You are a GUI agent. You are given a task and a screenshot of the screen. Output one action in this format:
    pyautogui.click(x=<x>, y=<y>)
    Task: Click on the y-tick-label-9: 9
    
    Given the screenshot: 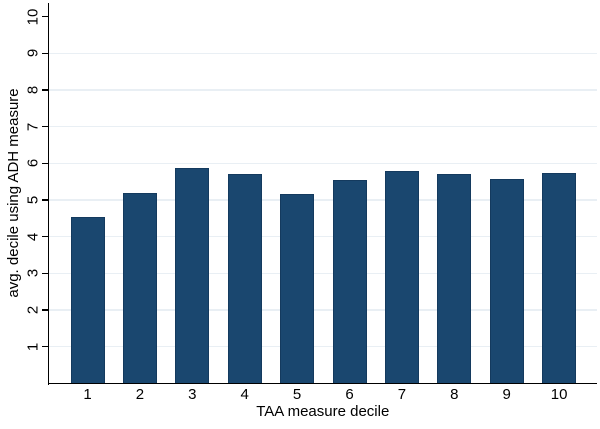 What is the action you would take?
    pyautogui.click(x=33, y=53)
    